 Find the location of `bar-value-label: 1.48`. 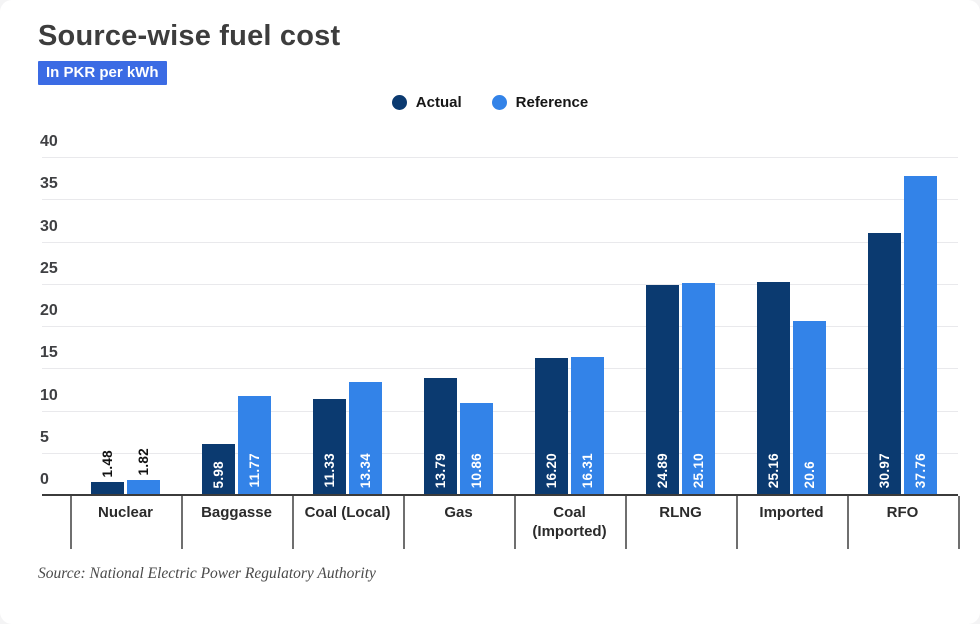

bar-value-label: 1.48 is located at coordinates (107, 463).